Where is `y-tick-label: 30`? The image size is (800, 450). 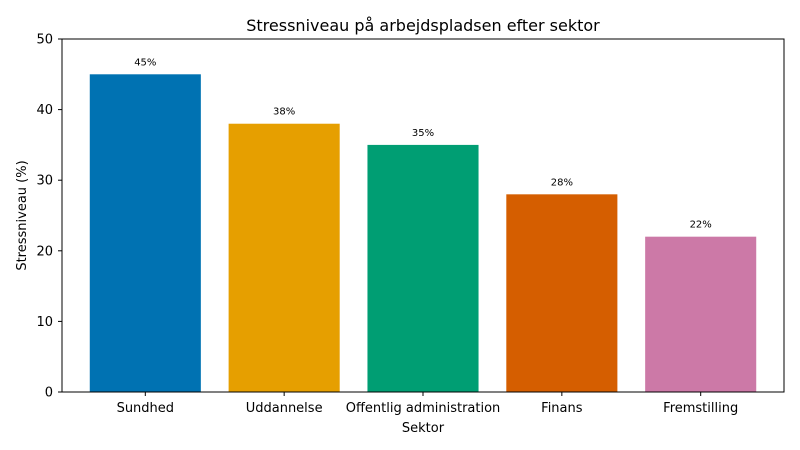
y-tick-label: 30 is located at coordinates (44, 181).